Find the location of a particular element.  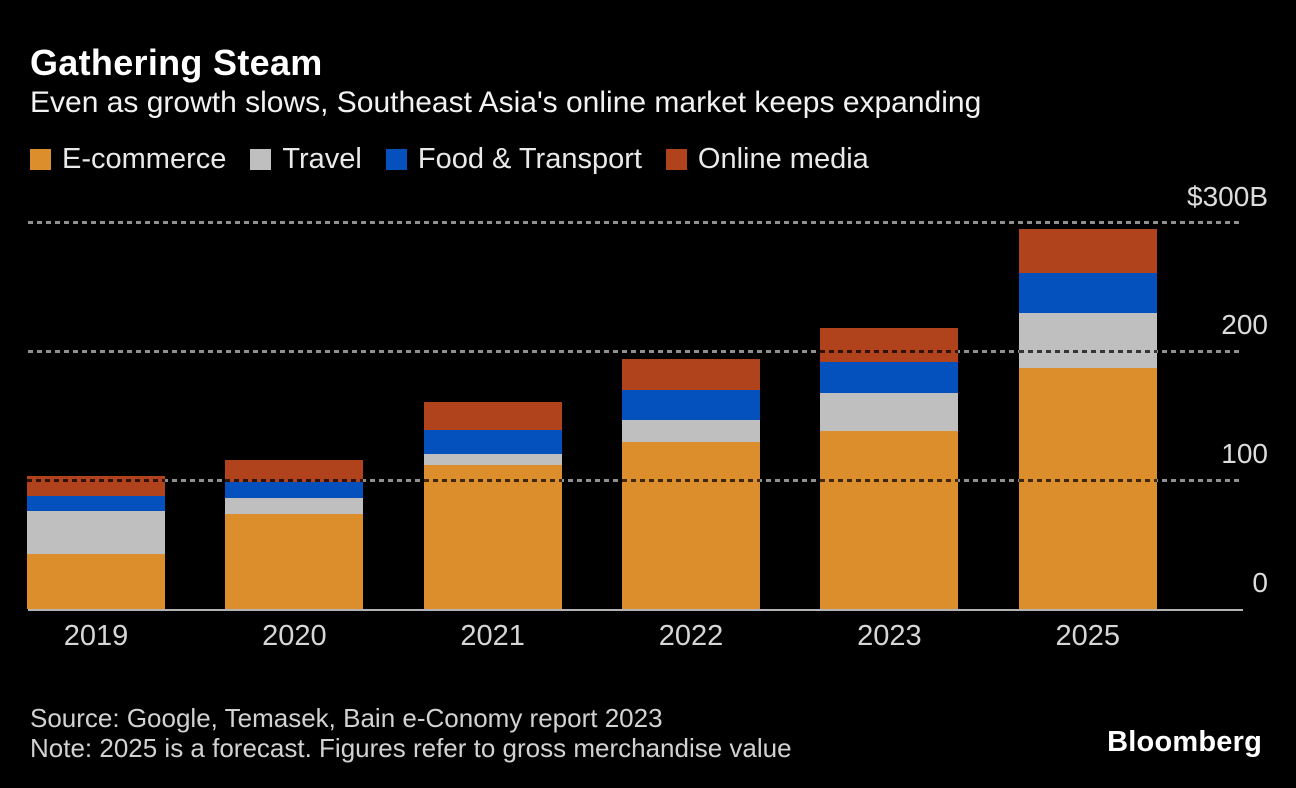

bar-2023-segment-food-transport is located at coordinates (889, 377).